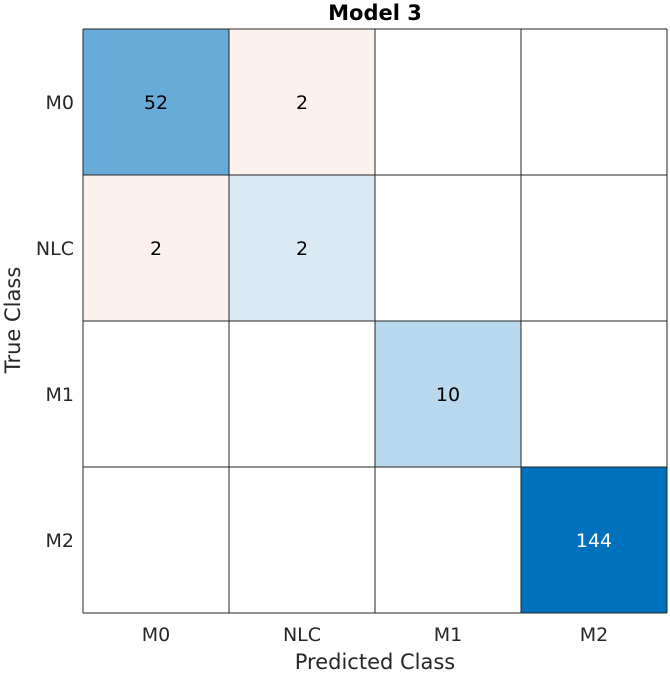  What do you see at coordinates (55, 249) in the screenshot?
I see `y-tick-label: NLC` at bounding box center [55, 249].